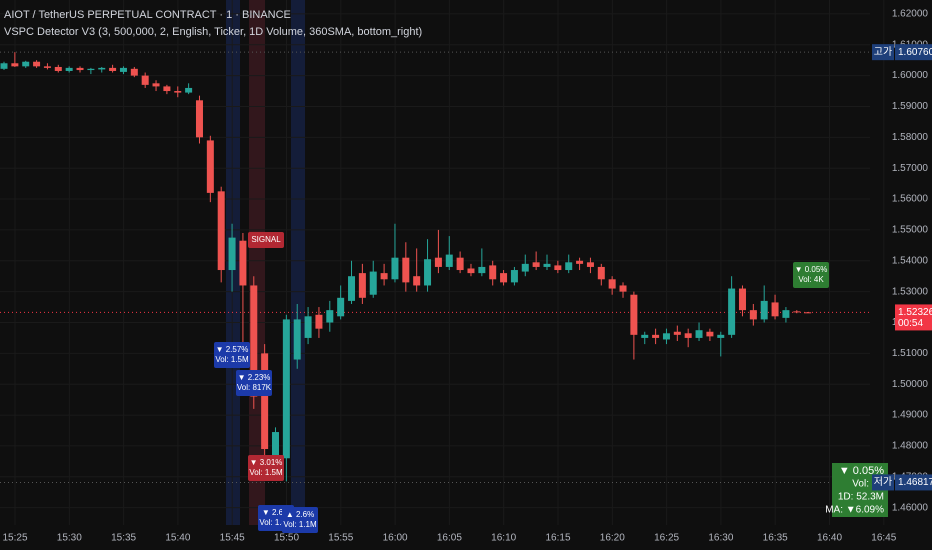 This screenshot has width=932, height=550. I want to click on y-tick-label: 1.49000, so click(910, 415).